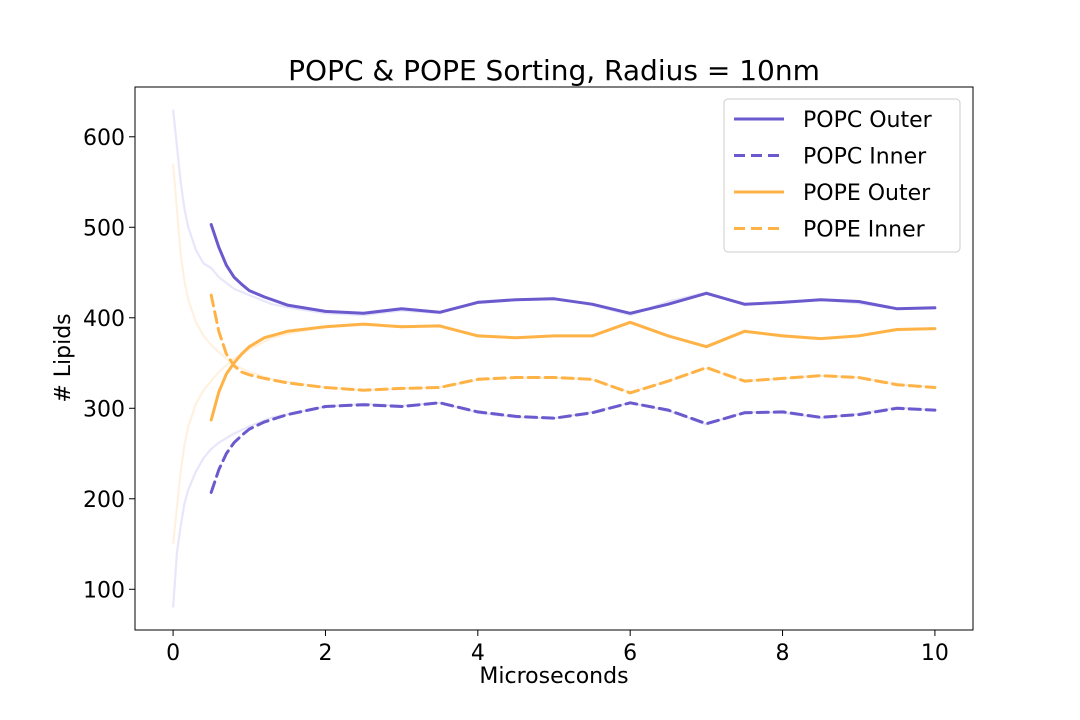 The image size is (1080, 720). Describe the element at coordinates (104, 228) in the screenshot. I see `y-tick-label: 500` at that location.